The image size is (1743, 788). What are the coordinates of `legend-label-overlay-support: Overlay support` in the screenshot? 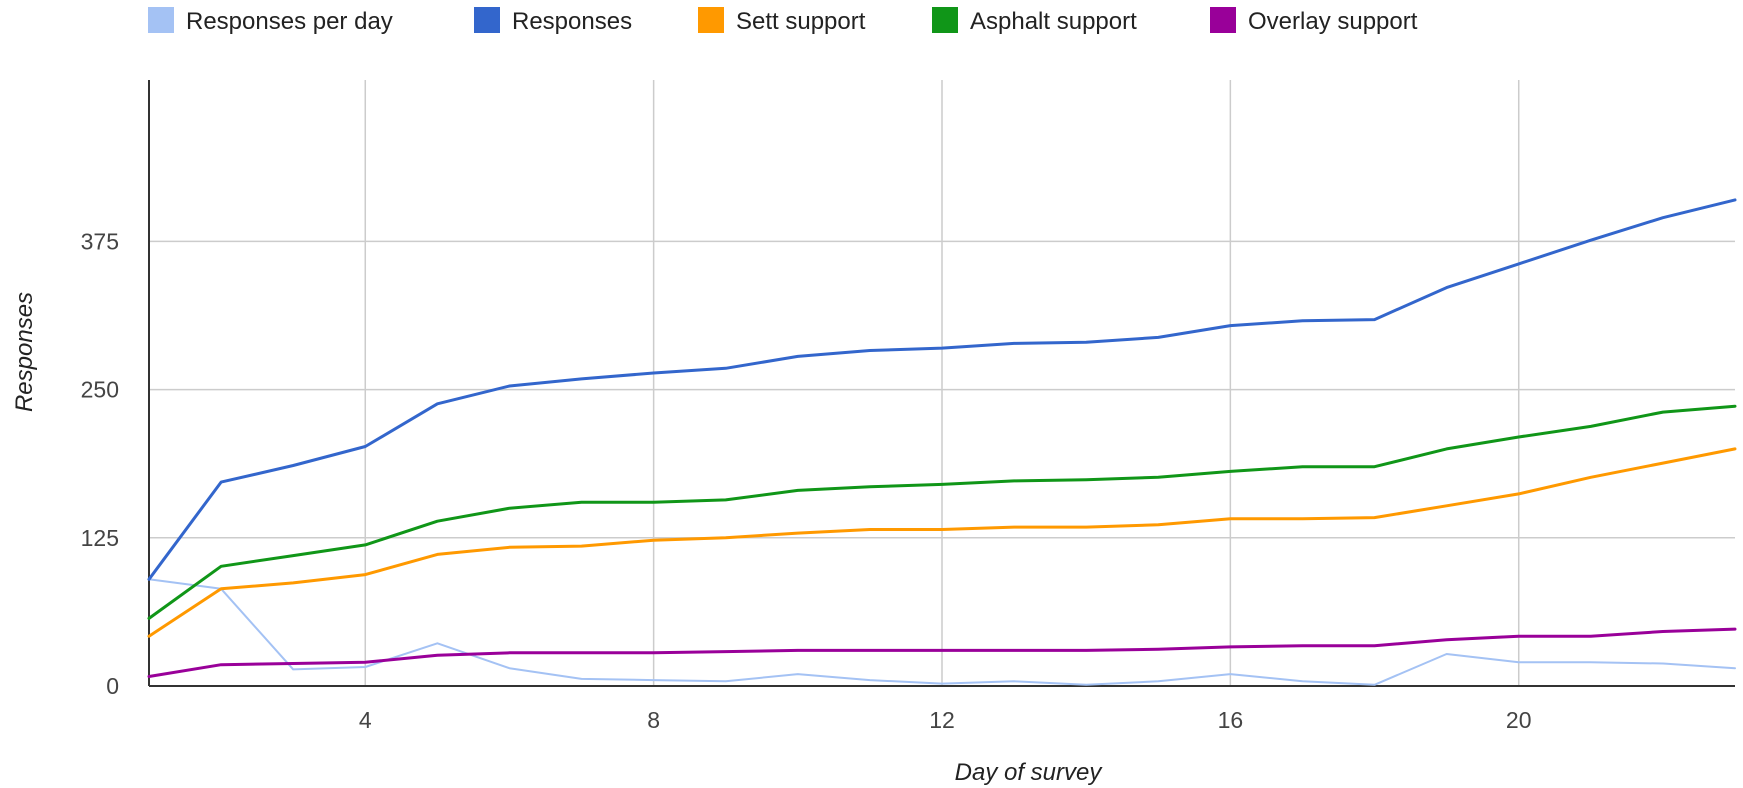 It's located at (1333, 21).